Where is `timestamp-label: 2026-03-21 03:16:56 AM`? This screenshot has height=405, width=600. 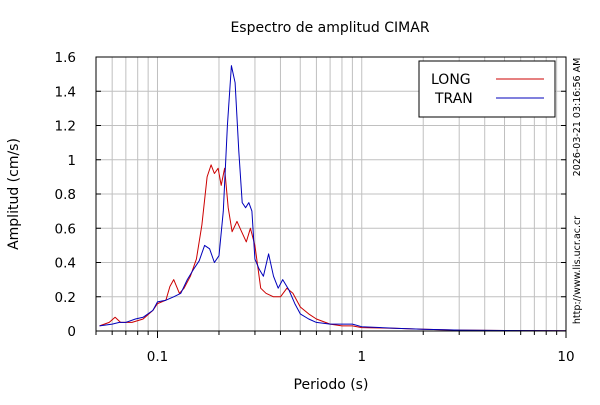 timestamp-label: 2026-03-21 03:16:56 AM is located at coordinates (577, 117).